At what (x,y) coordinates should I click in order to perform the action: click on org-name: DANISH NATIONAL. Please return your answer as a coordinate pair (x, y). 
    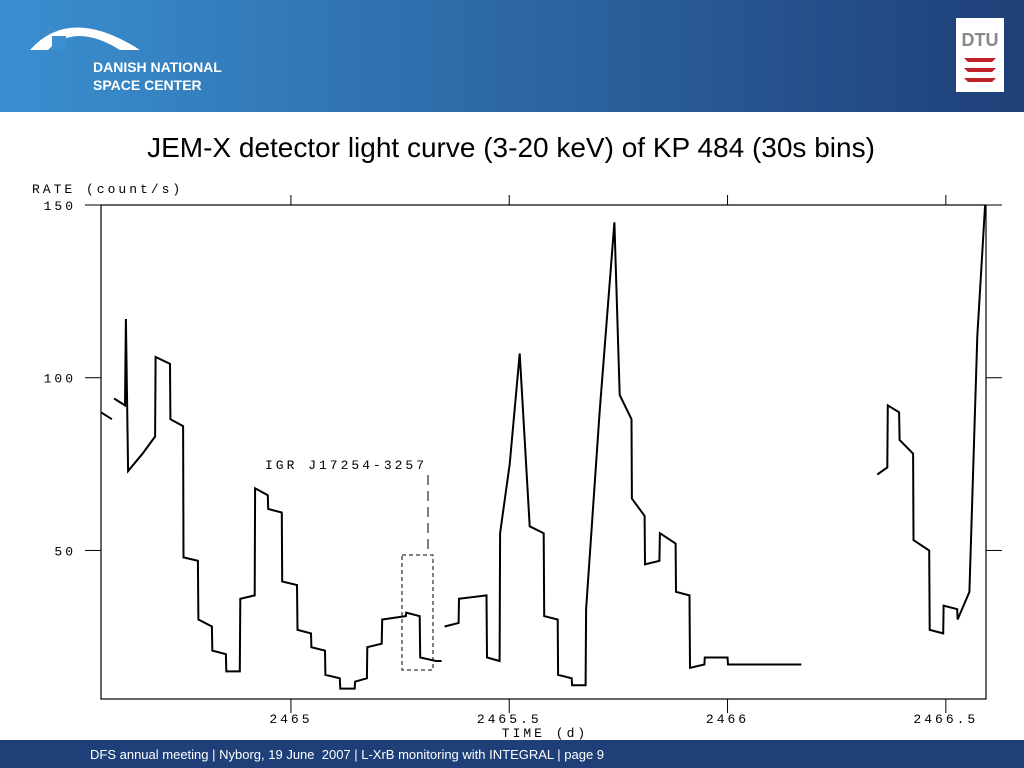
    Looking at the image, I should click on (157, 67).